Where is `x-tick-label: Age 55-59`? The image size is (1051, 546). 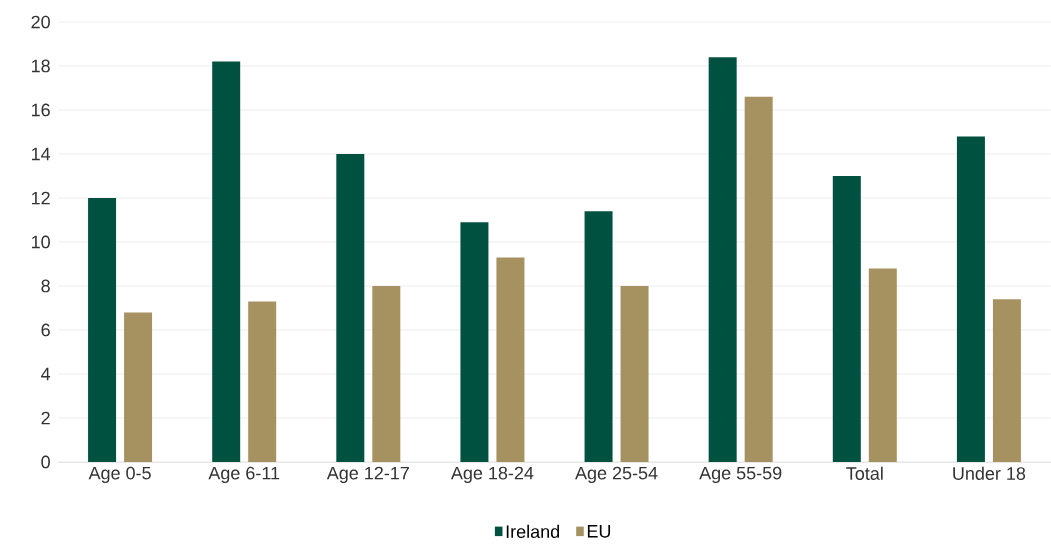
x-tick-label: Age 55-59 is located at coordinates (740, 475).